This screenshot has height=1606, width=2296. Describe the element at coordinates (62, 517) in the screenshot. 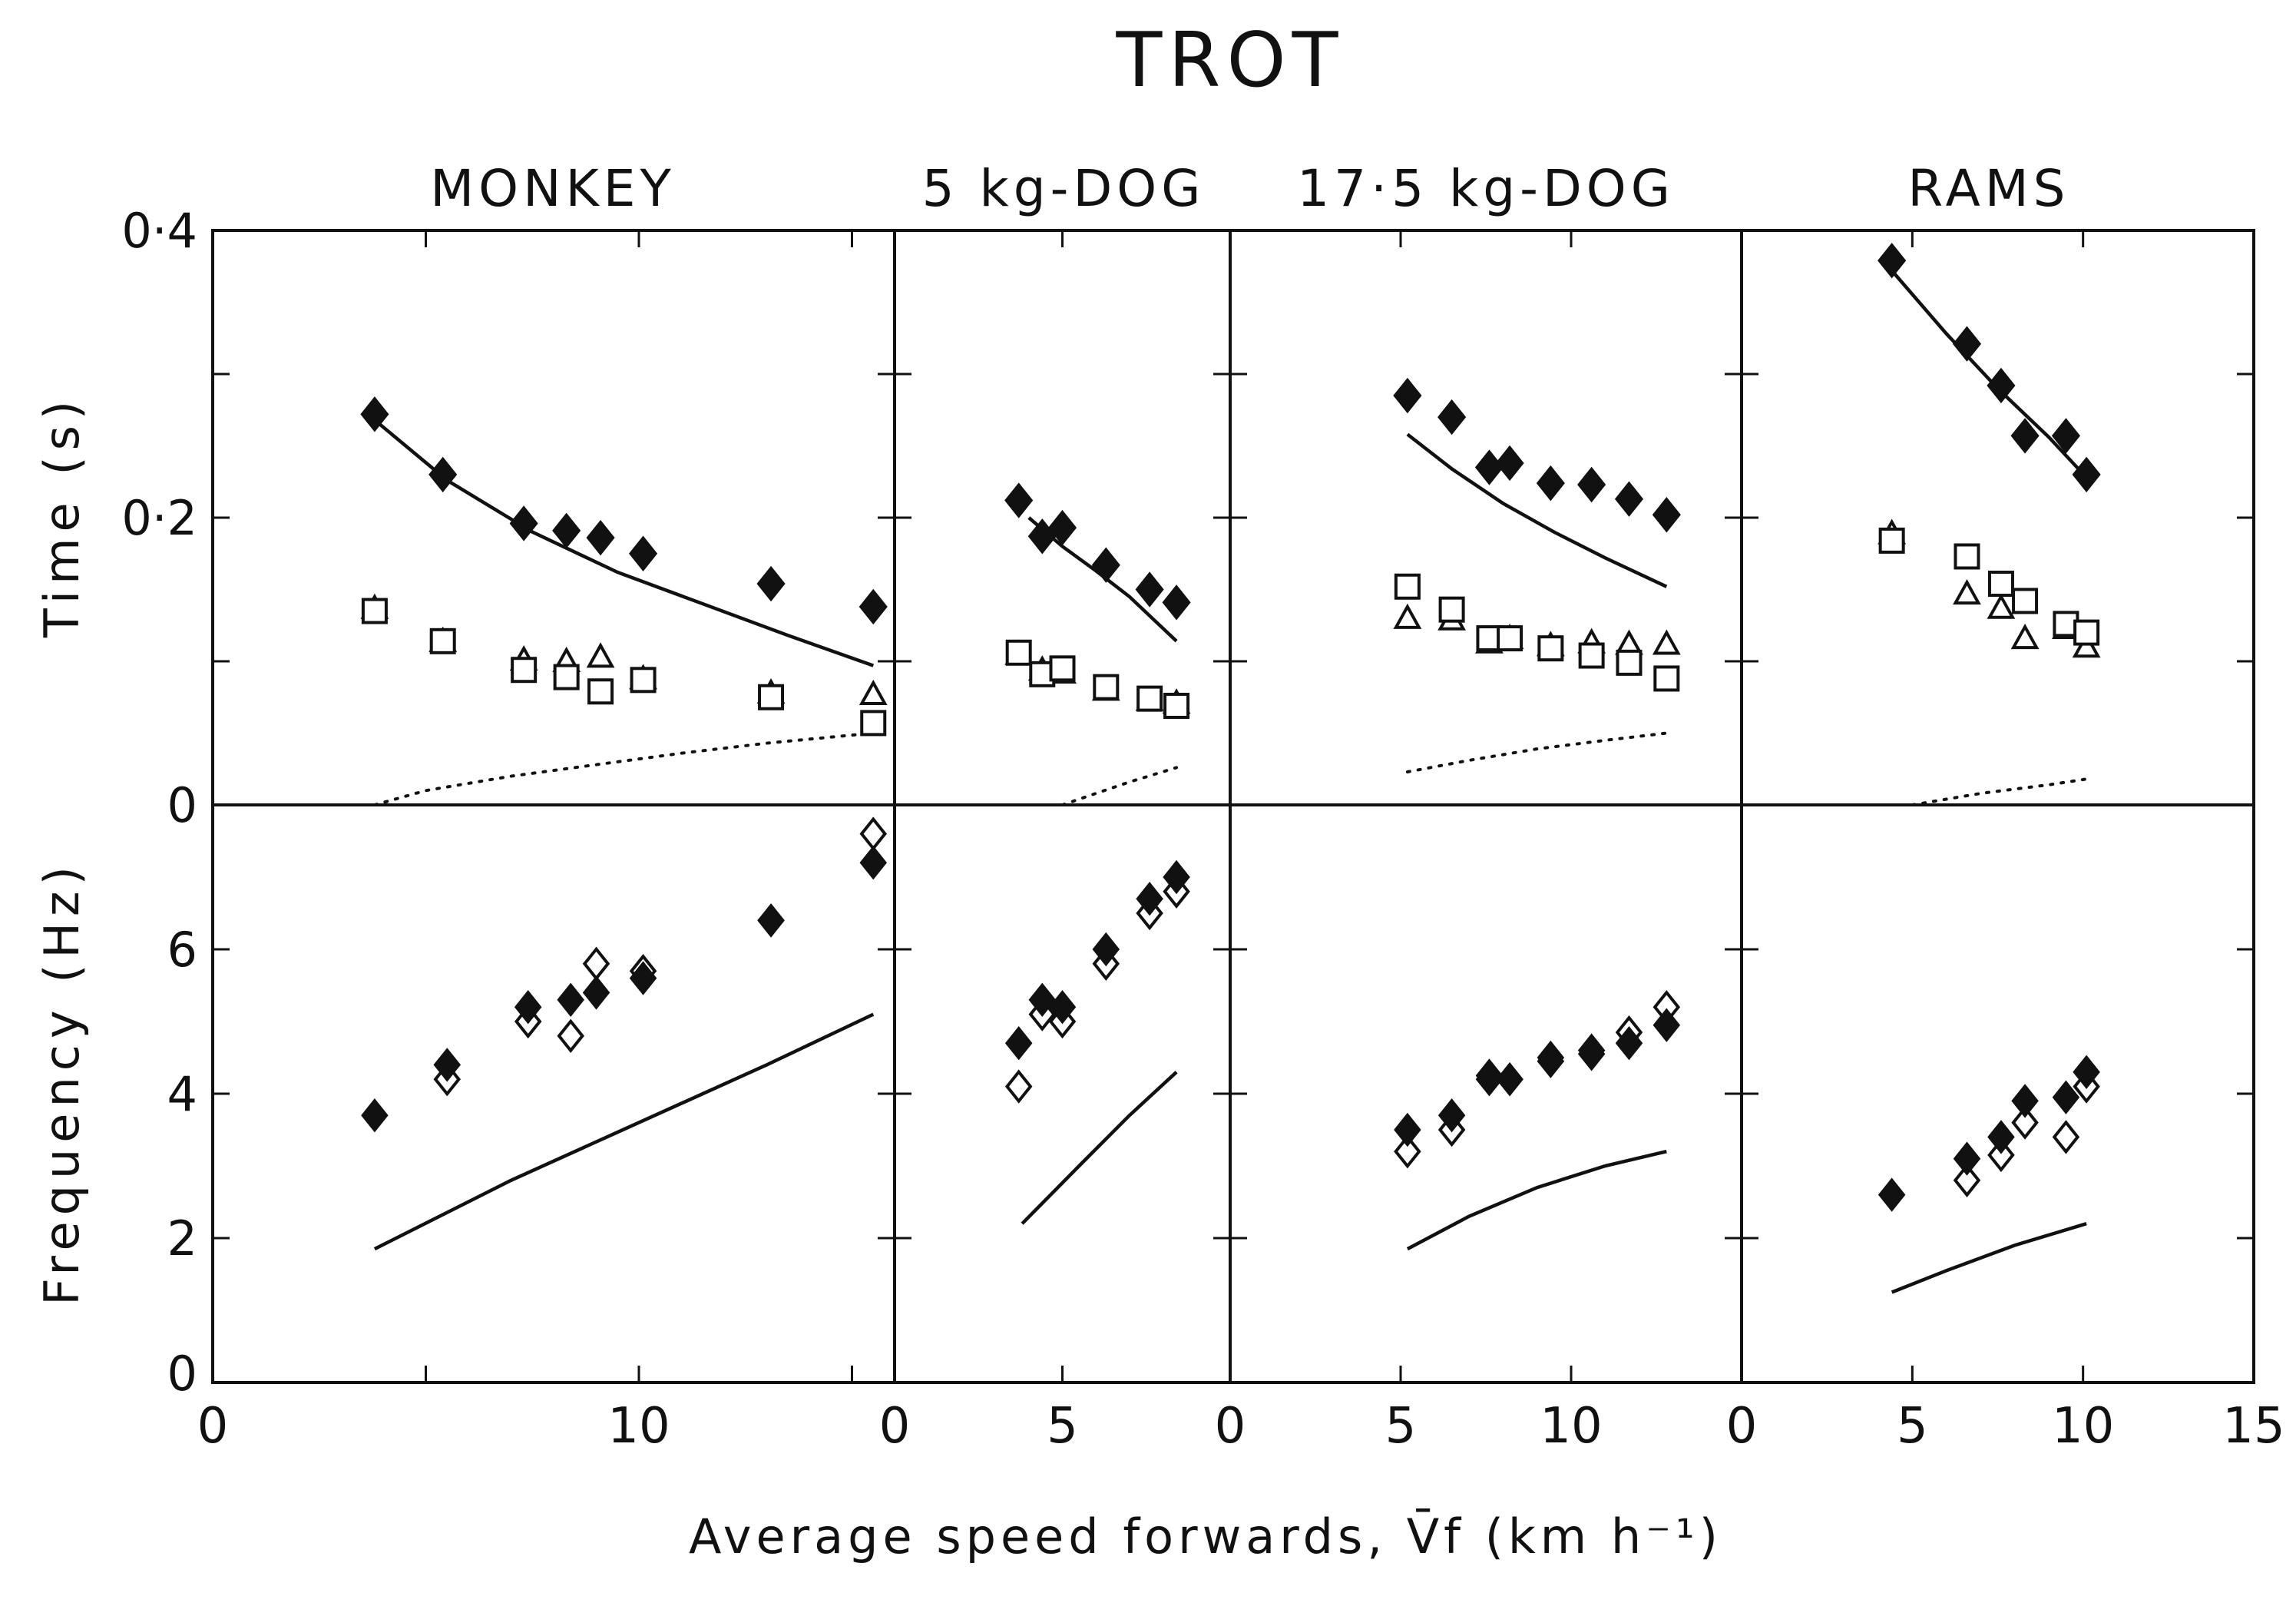

I see `y-axis-label-time: Time (s)` at that location.